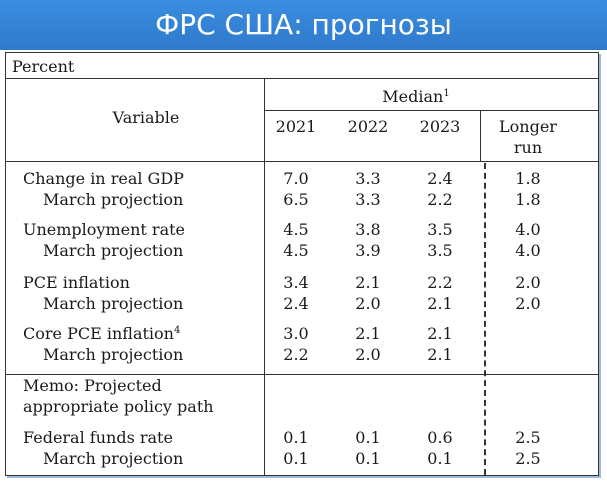 Image resolution: width=607 pixels, height=481 pixels. What do you see at coordinates (368, 250) in the screenshot?
I see `cell: 3.9` at bounding box center [368, 250].